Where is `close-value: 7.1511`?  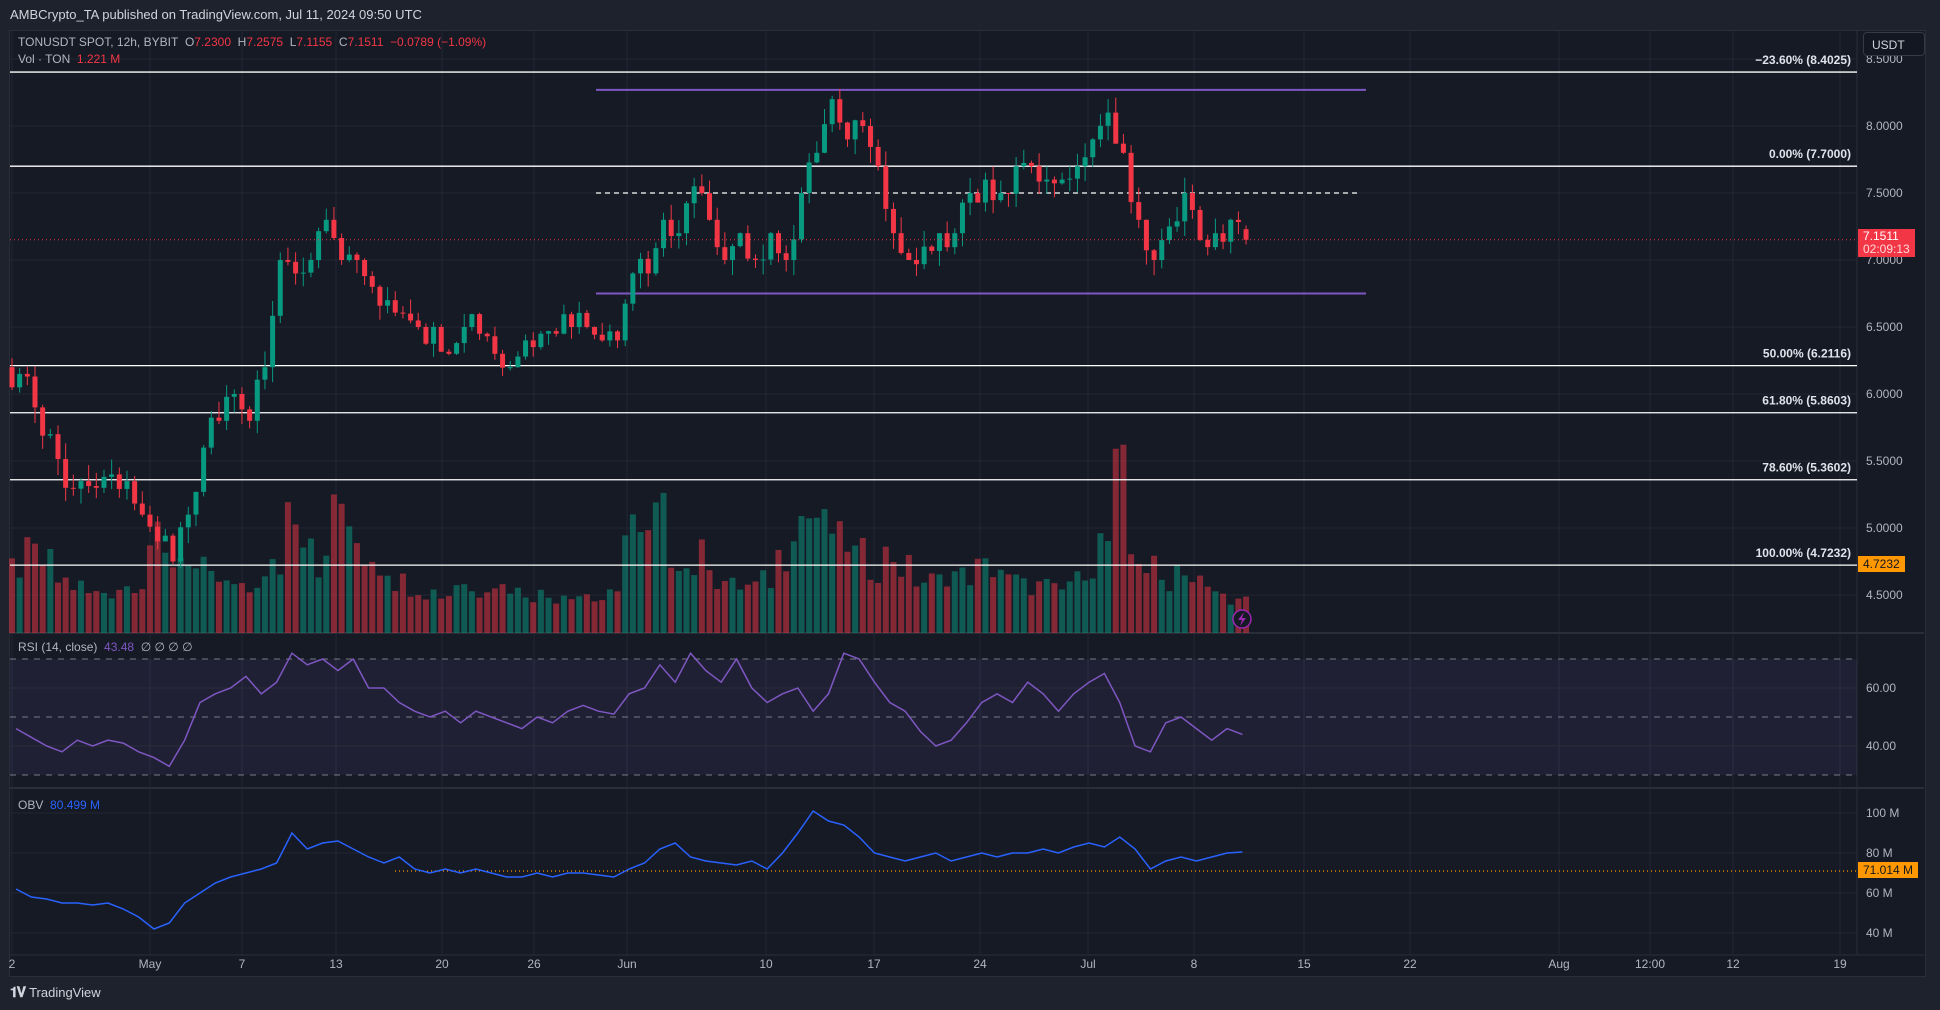
close-value: 7.1511 is located at coordinates (365, 42).